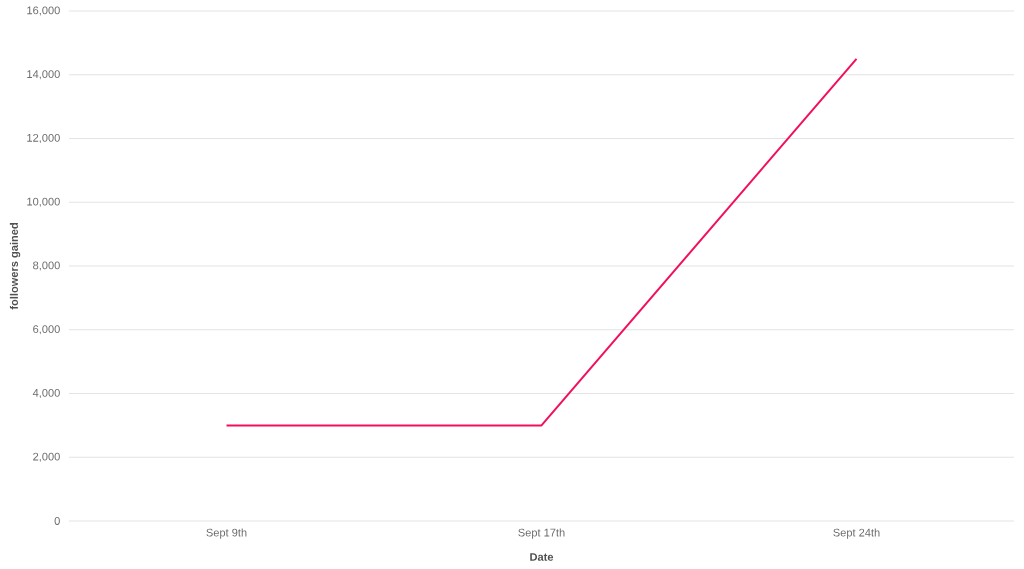 The height and width of the screenshot is (569, 1024). I want to click on y-tick-label: 16,000, so click(43, 11).